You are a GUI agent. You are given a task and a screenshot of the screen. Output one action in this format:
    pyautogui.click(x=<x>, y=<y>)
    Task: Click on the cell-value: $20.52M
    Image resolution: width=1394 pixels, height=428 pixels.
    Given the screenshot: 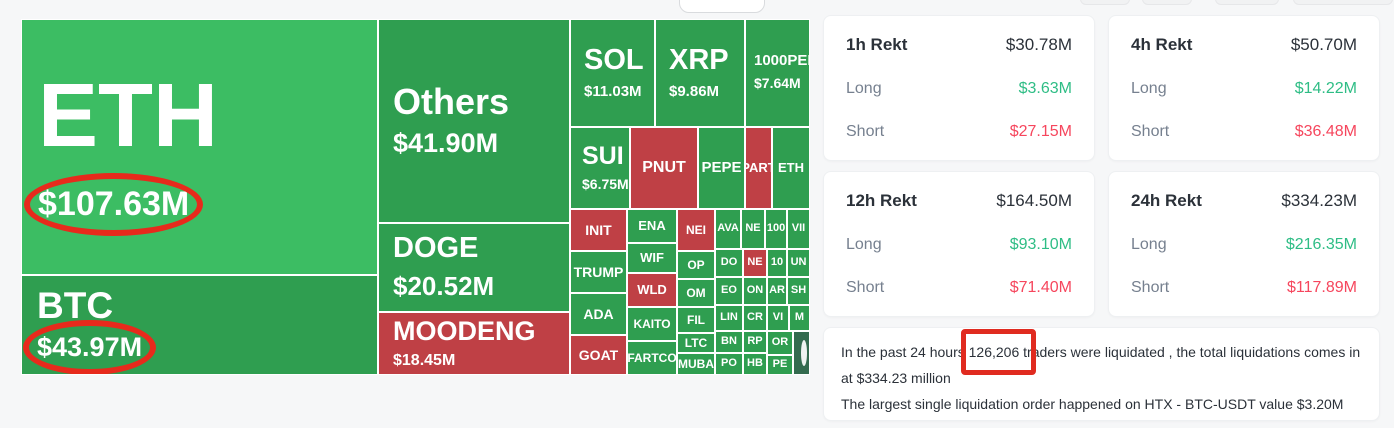 What is the action you would take?
    pyautogui.click(x=444, y=285)
    